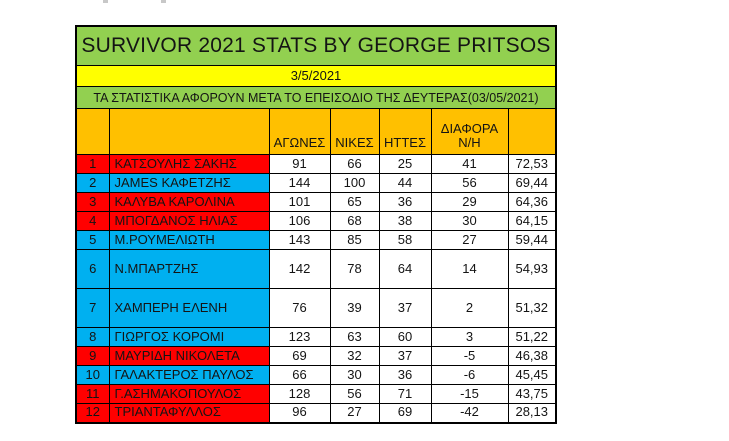 The image size is (729, 441). What do you see at coordinates (189, 308) in the screenshot?
I see `name-cell: ΧΑΜΠΕΡΗ ΕΛΕΝΗ` at bounding box center [189, 308].